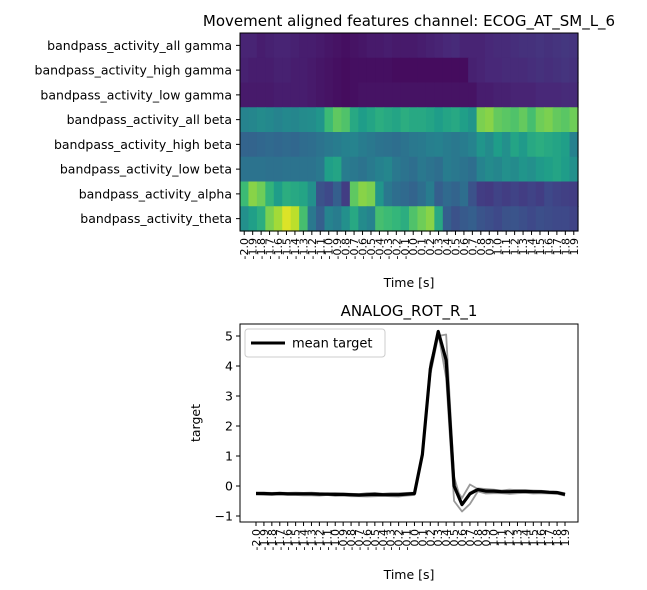 The image size is (647, 590). What do you see at coordinates (244, 248) in the screenshot?
I see `heatmap-x-tick-label: -2.0` at bounding box center [244, 248].